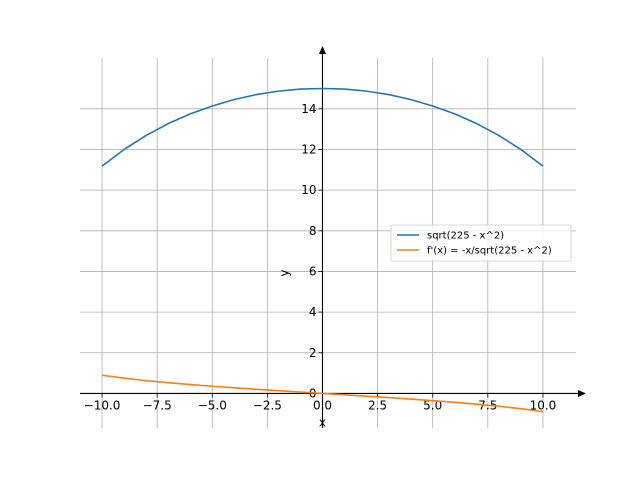  I want to click on y-axis-arrow, so click(322, 50).